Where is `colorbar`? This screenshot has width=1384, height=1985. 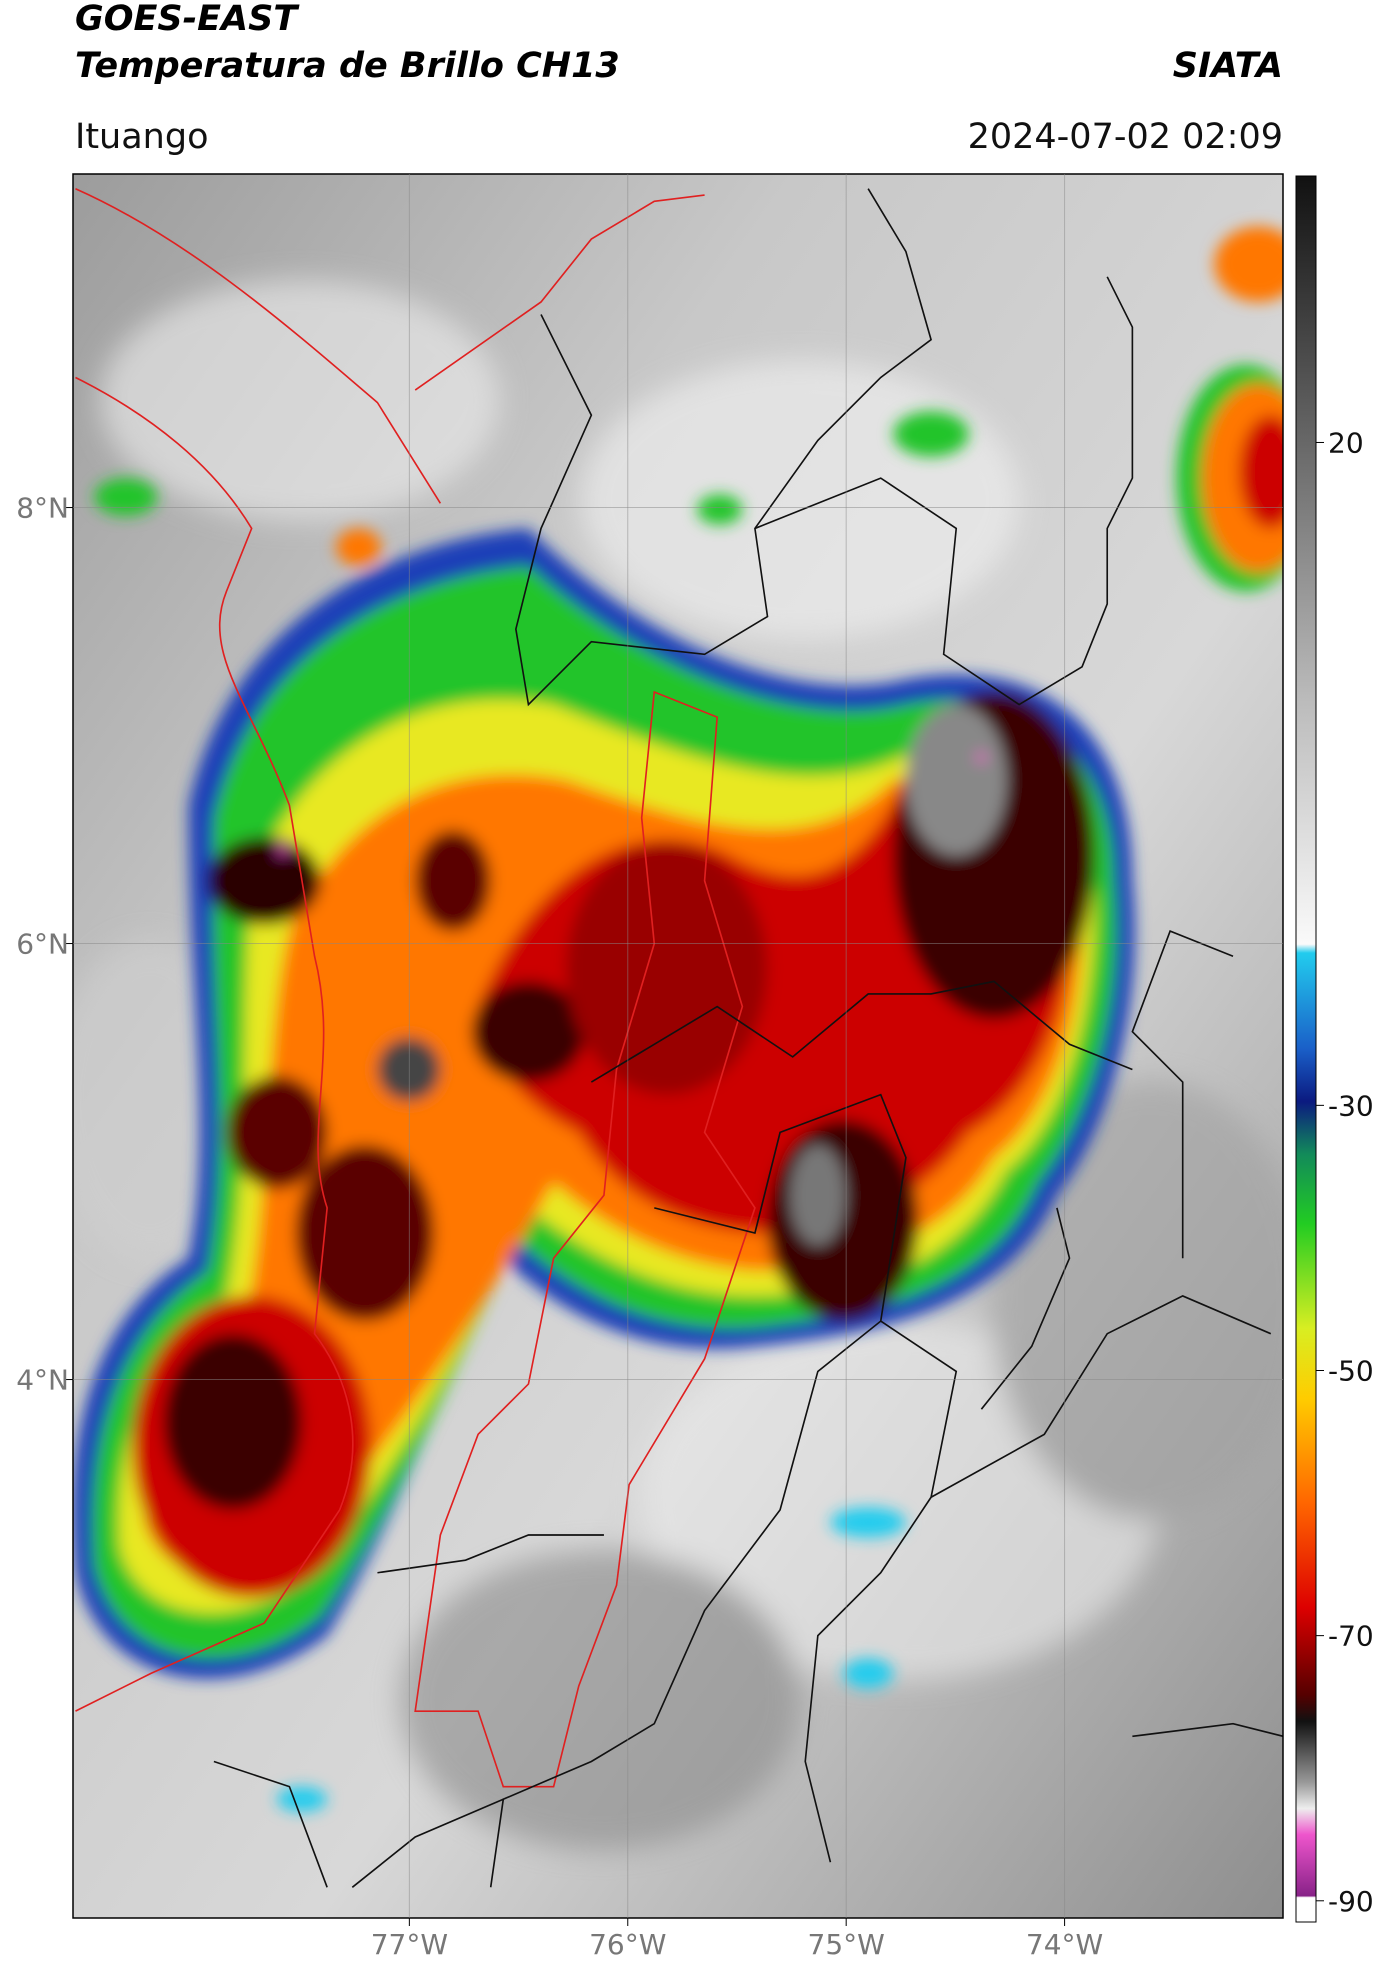 colorbar is located at coordinates (1306, 1049).